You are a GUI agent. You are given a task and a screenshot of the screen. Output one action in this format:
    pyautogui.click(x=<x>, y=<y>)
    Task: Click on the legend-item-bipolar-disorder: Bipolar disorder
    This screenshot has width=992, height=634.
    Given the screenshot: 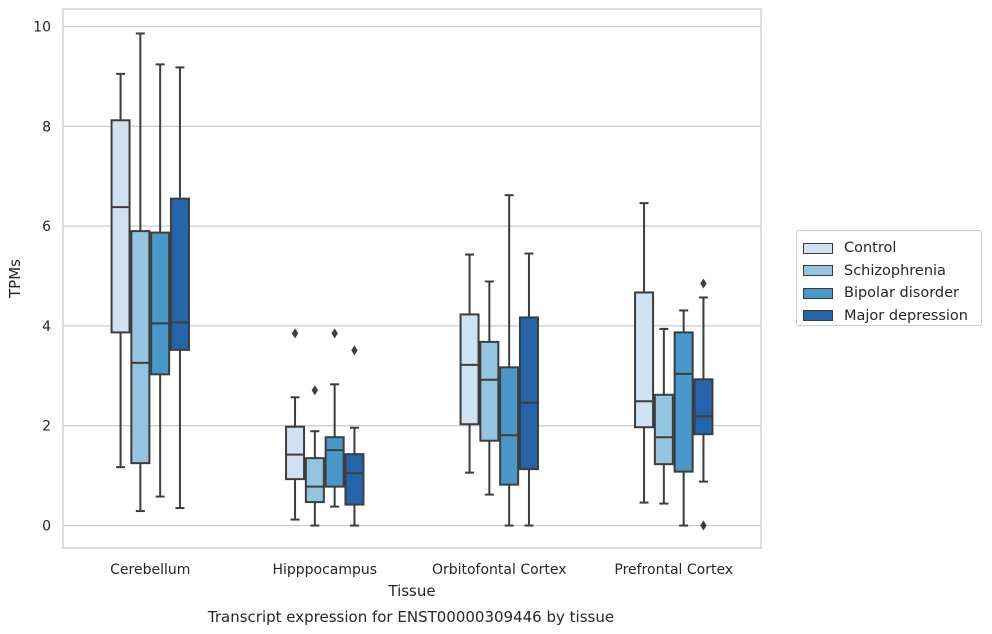 What is the action you would take?
    pyautogui.click(x=892, y=293)
    